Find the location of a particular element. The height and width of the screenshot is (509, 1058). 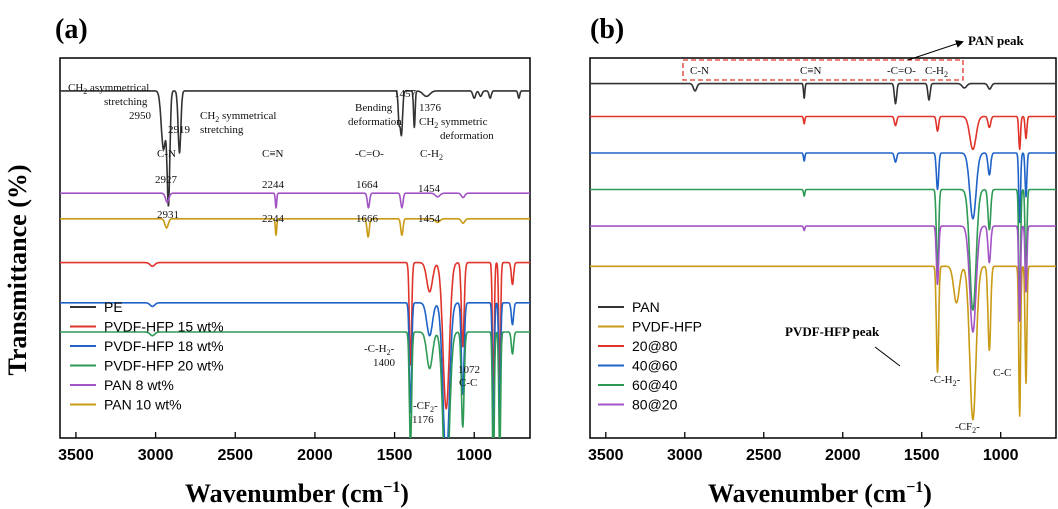

anno-pan8-1454: 1454 is located at coordinates (429, 189).